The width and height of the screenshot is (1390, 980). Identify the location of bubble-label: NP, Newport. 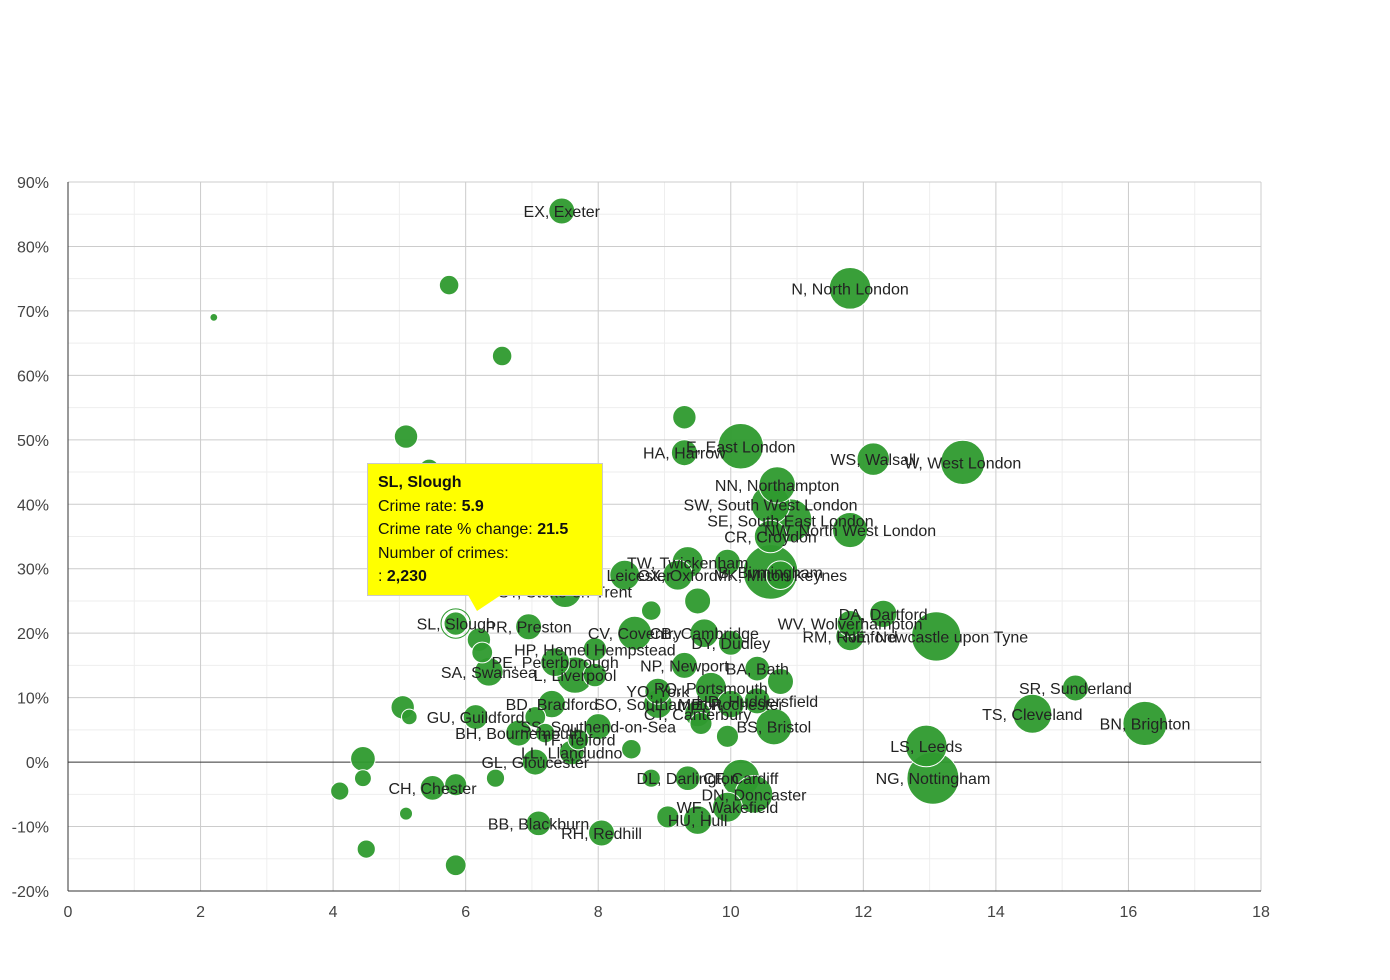
(684, 666).